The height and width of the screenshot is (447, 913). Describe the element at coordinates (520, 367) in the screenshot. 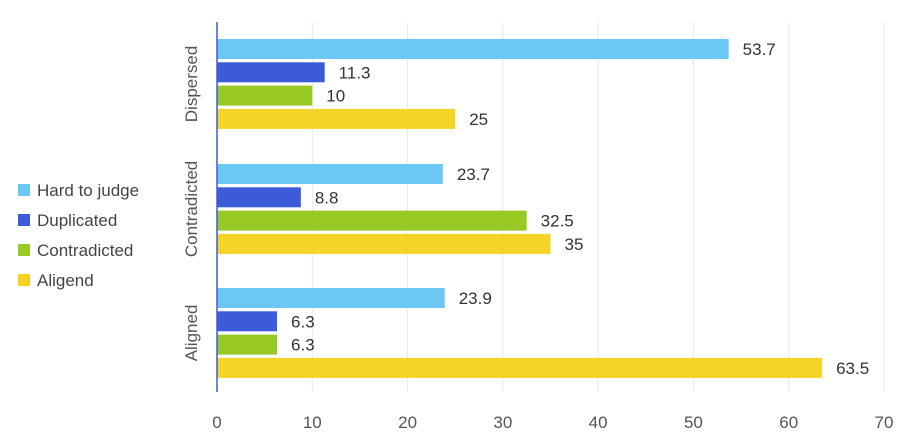

I see `bar-aligned-aligend` at that location.